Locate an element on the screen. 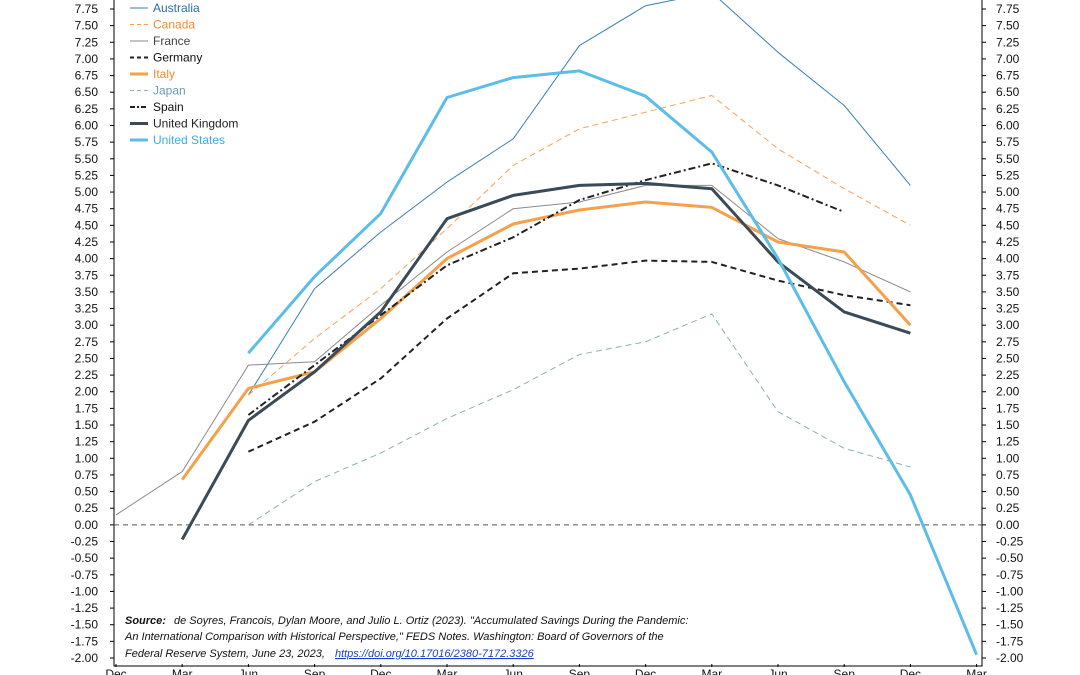 Image resolution: width=1080 pixels, height=675 pixels. y-left-tick-label: -1.00 is located at coordinates (85, 591).